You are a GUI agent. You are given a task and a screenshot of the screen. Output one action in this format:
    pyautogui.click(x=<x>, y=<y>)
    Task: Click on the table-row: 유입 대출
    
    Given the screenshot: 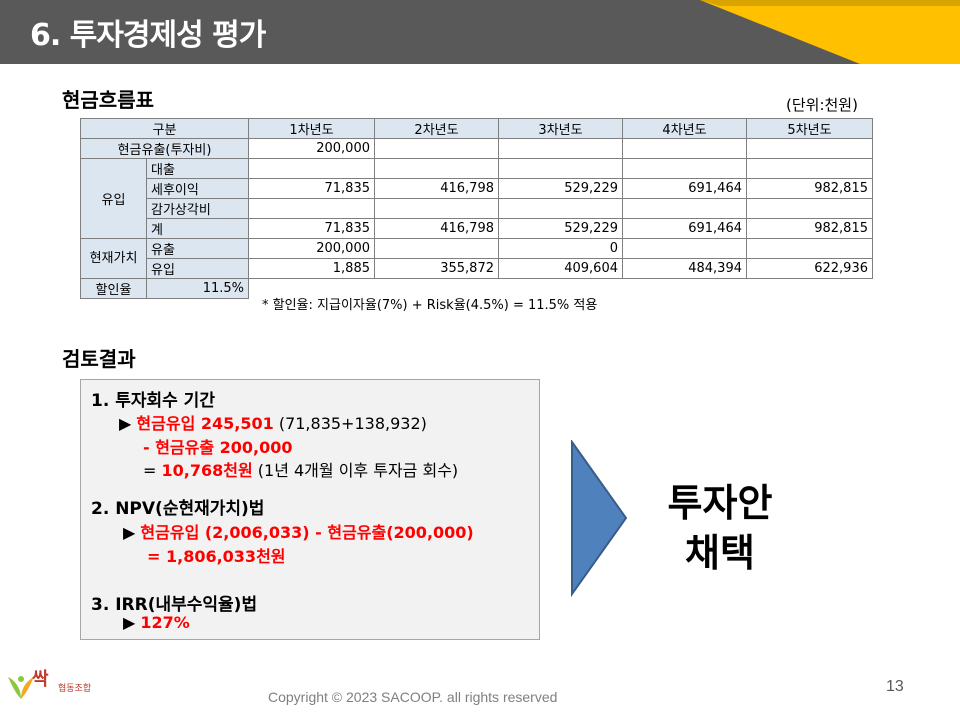 What is the action you would take?
    pyautogui.click(x=476, y=198)
    